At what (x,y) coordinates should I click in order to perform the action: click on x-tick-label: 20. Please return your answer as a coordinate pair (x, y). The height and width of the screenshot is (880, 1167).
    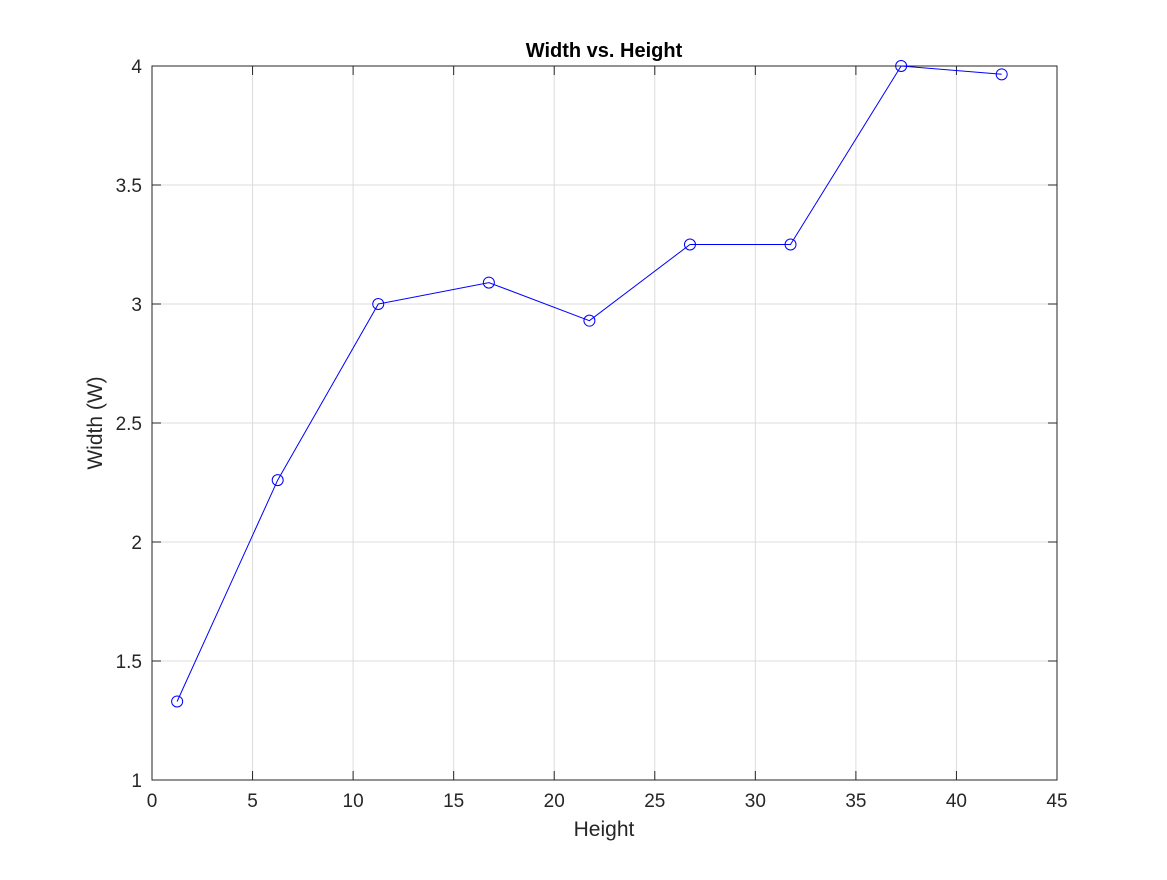
    Looking at the image, I should click on (554, 801).